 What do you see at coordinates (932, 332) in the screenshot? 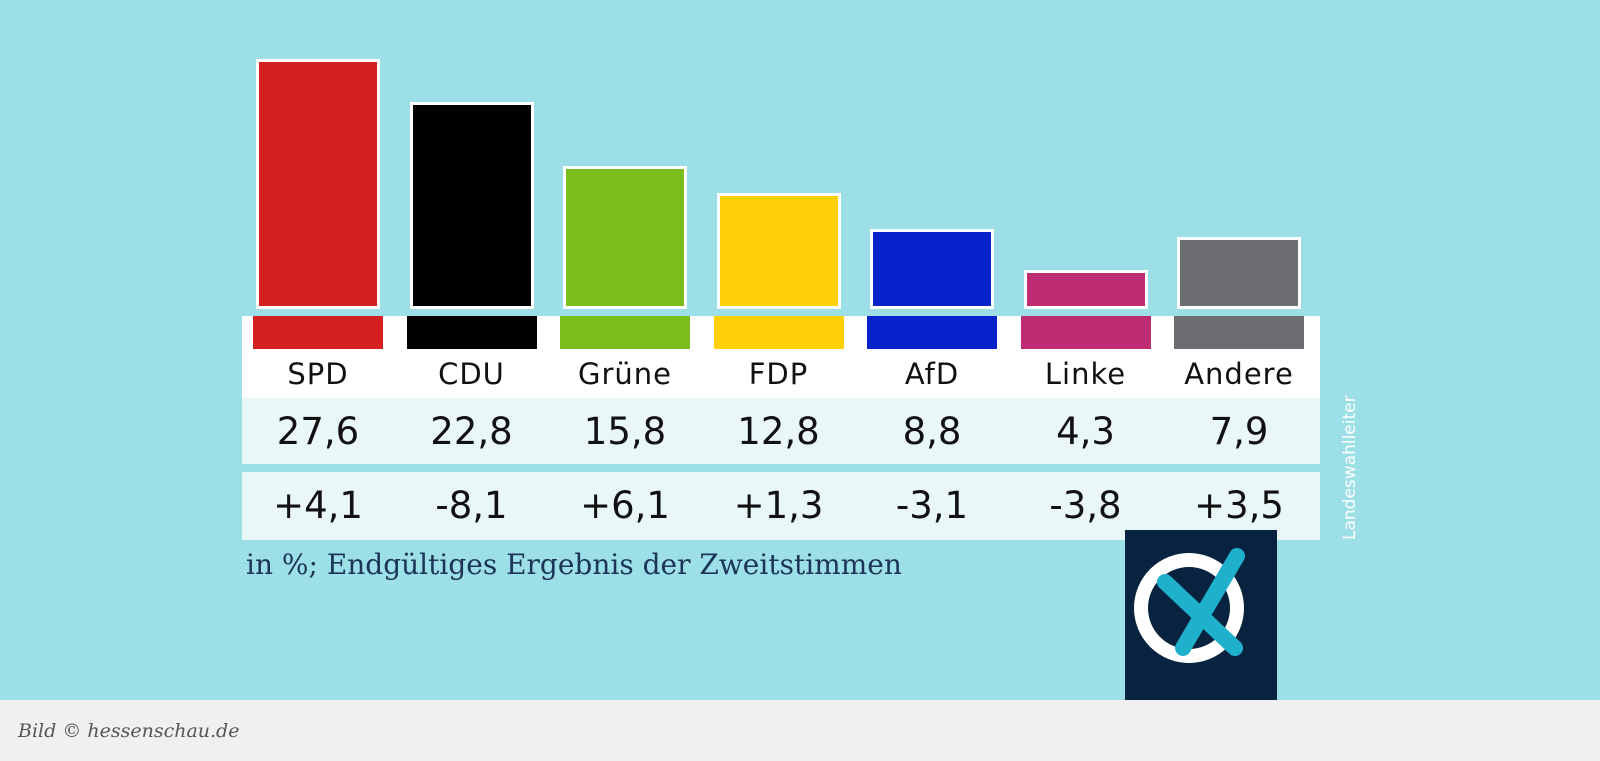
I see `color-strip-afd` at bounding box center [932, 332].